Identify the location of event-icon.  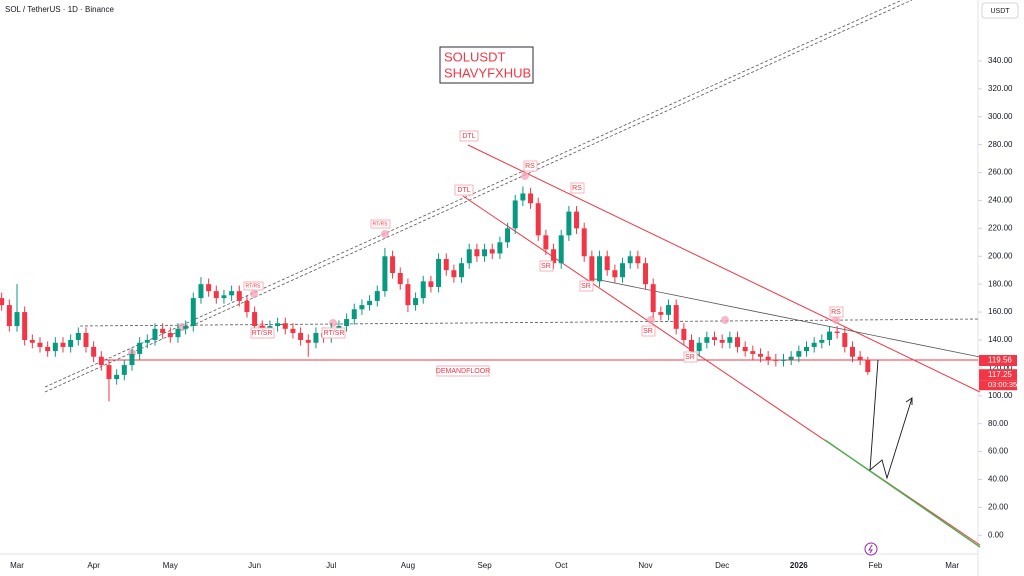
(871, 549).